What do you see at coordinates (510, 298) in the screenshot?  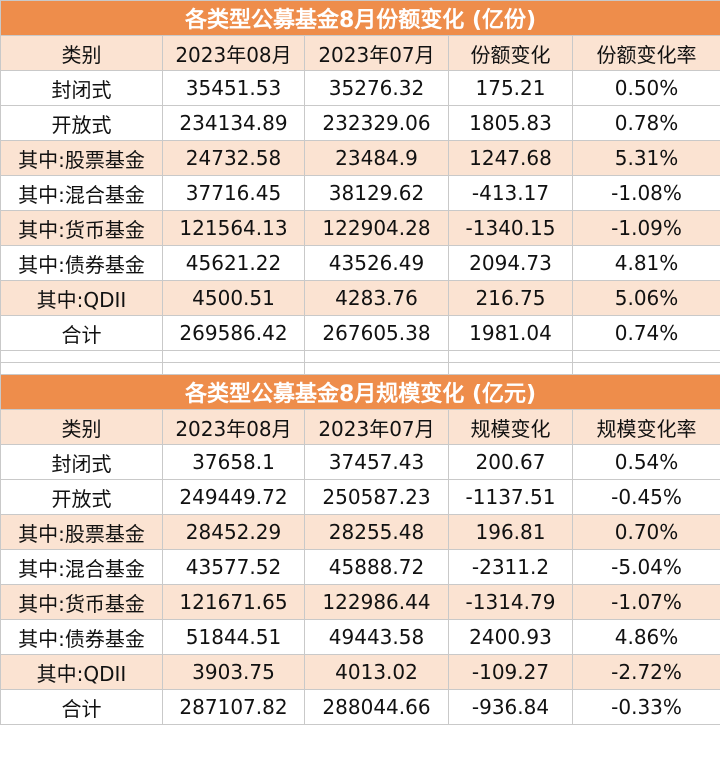 I see `value-cell: 216.75` at bounding box center [510, 298].